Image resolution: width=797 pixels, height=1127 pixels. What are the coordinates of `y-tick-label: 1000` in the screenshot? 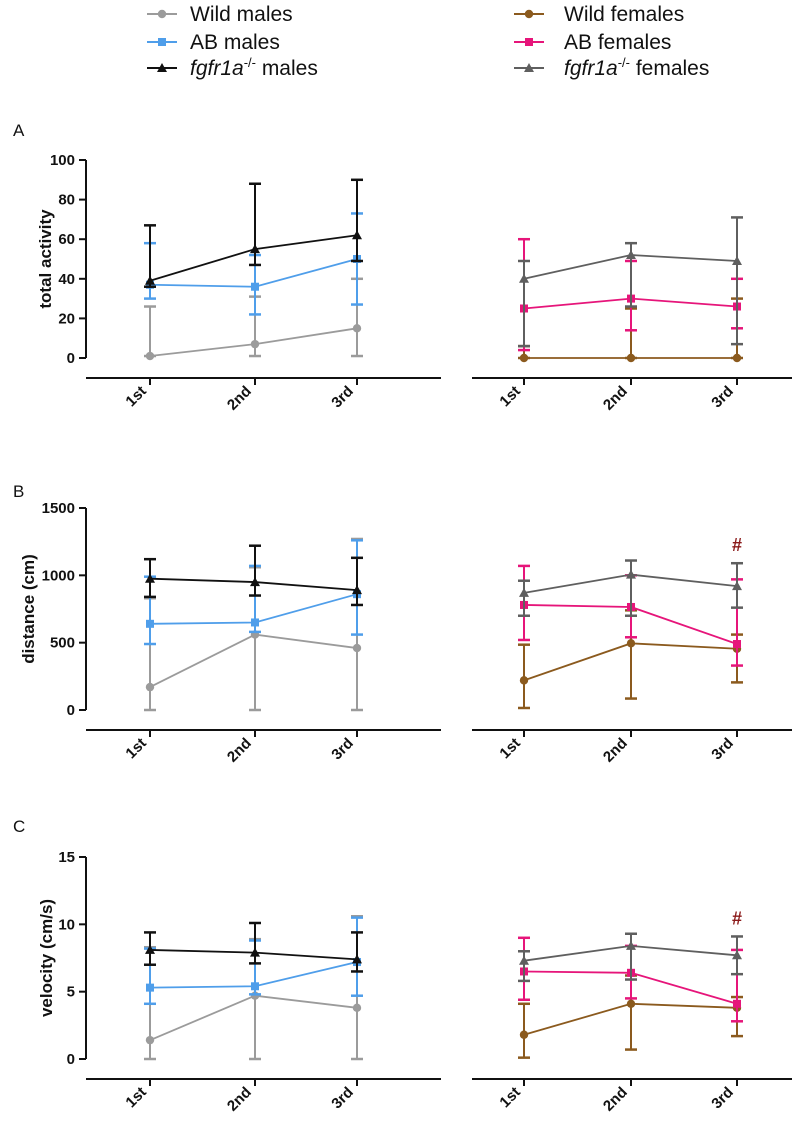 It's located at (58, 575).